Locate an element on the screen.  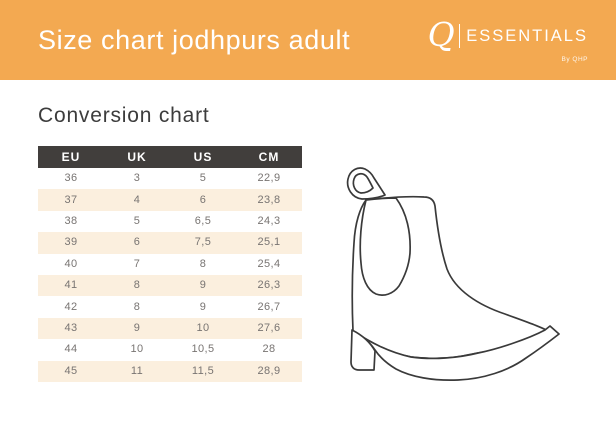
table-cell: 23,8 is located at coordinates (269, 199).